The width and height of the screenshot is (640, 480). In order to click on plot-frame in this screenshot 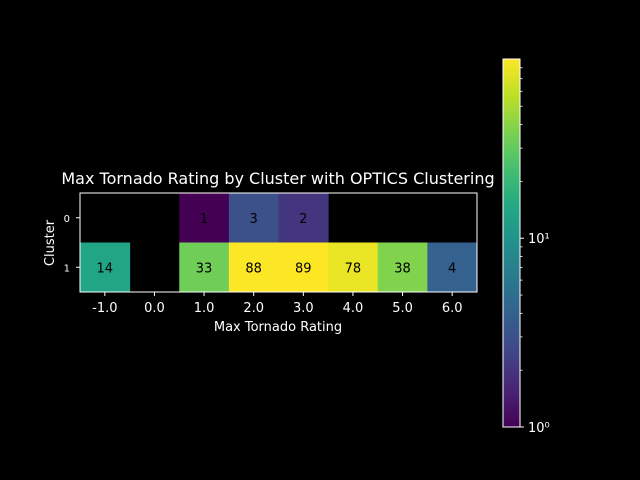, I will do `click(278, 242)`.